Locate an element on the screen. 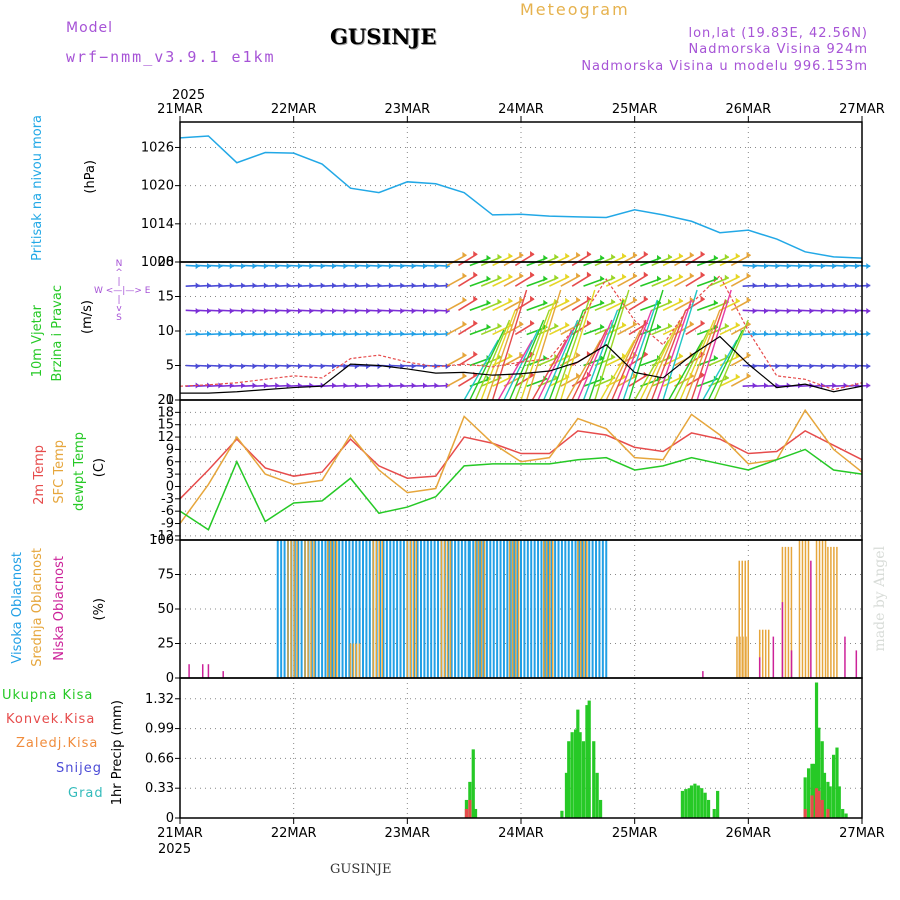  compass-bar-2: | is located at coordinates (119, 300).